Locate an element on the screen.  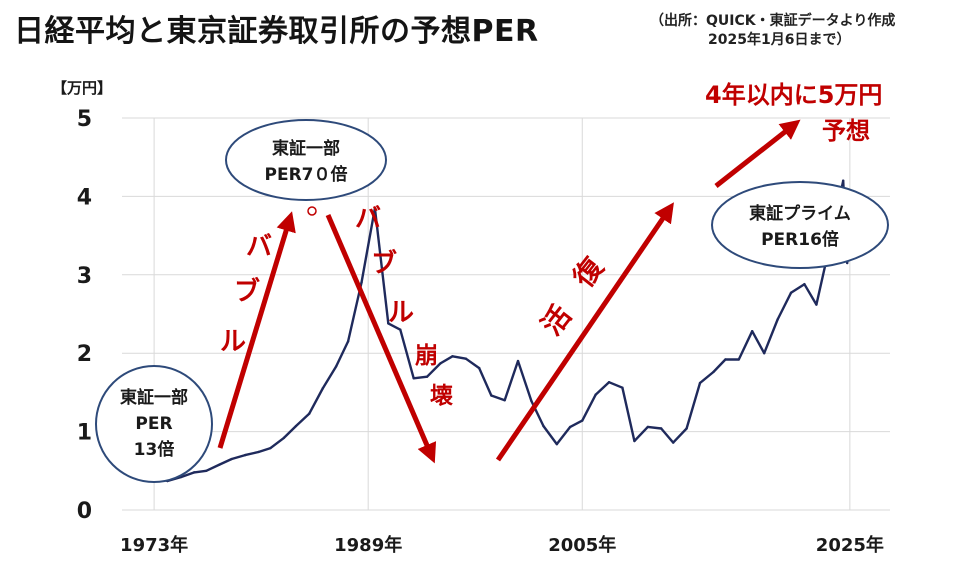
x-tick-label: 2025年 is located at coordinates (850, 545).